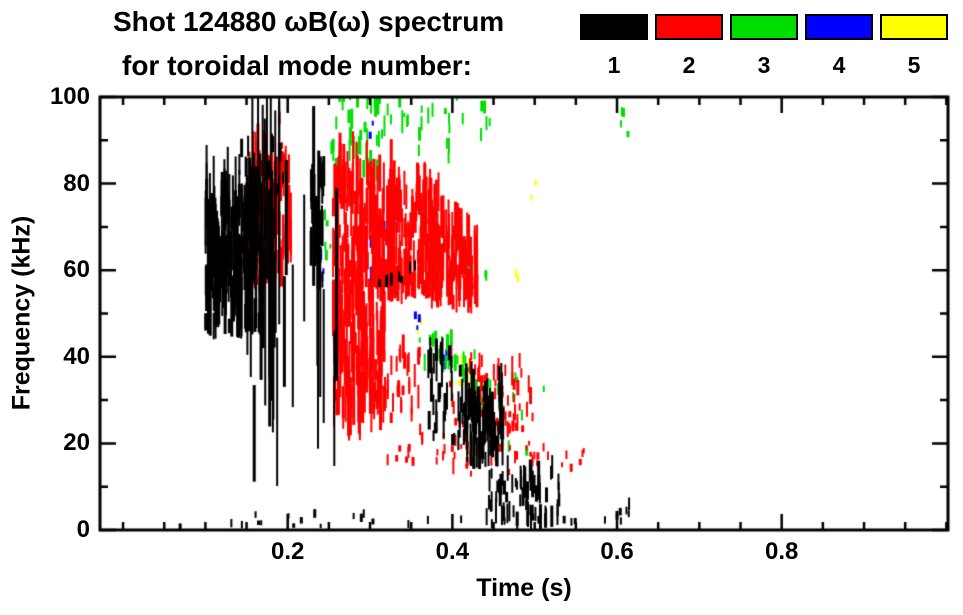 This screenshot has width=963, height=615. What do you see at coordinates (782, 551) in the screenshot?
I see `x-tick-label-0.8: 0.8` at bounding box center [782, 551].